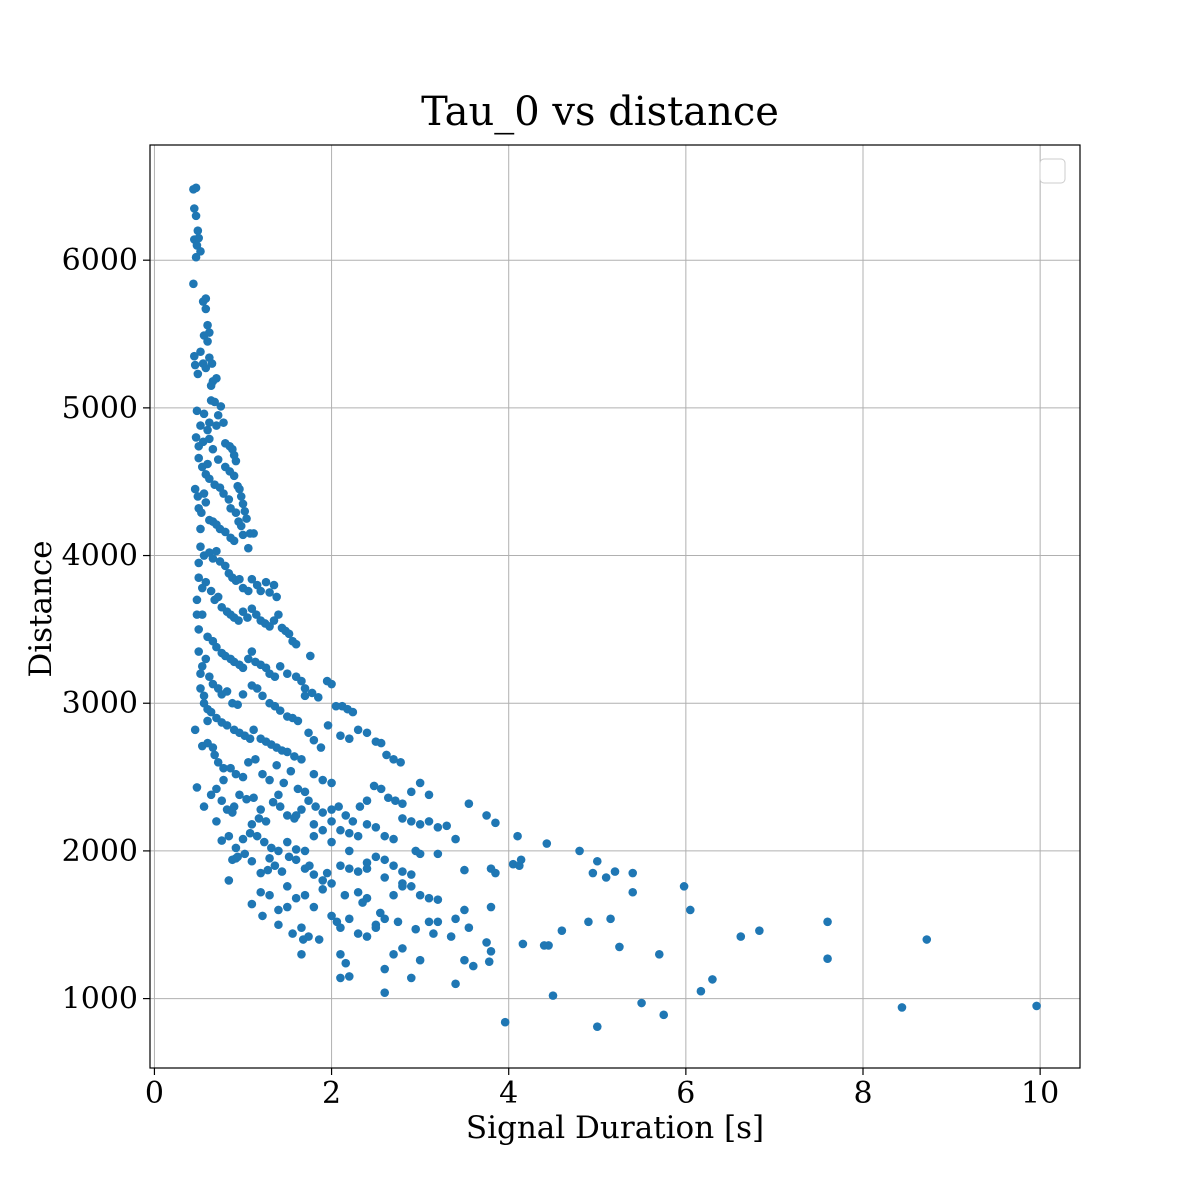 This screenshot has height=1200, width=1200. Describe the element at coordinates (106, 630) in the screenshot. I see `y-axis-ticks: 1000 2000 3000 4000 5000 6000` at that location.